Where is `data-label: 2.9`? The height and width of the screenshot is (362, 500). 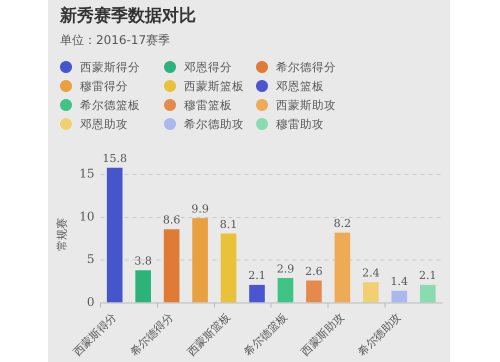 data-label: 2.9 is located at coordinates (285, 269).